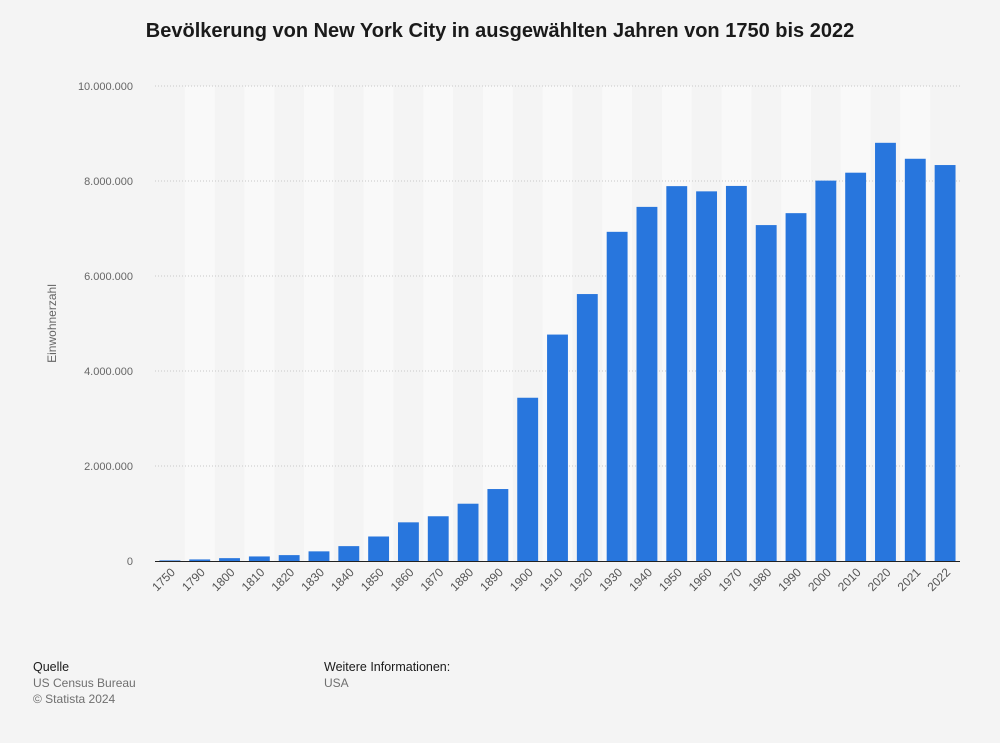 The width and height of the screenshot is (1000, 743). I want to click on x-tick-label: 1890, so click(491, 579).